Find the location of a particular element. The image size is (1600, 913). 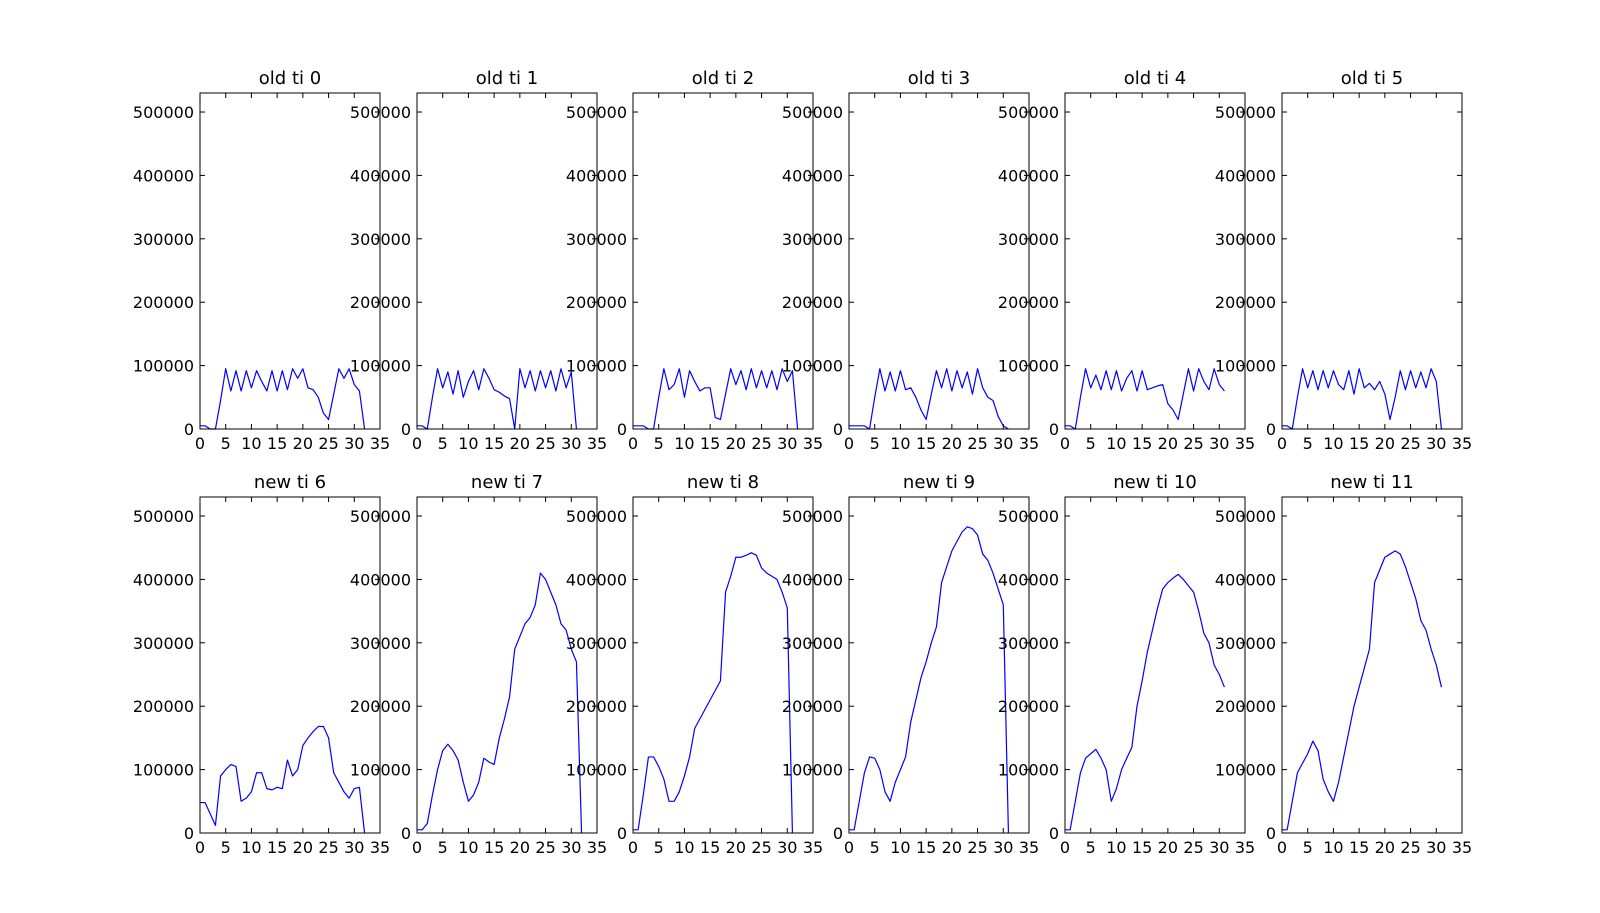

subplot-title: new ti 6 is located at coordinates (290, 482).